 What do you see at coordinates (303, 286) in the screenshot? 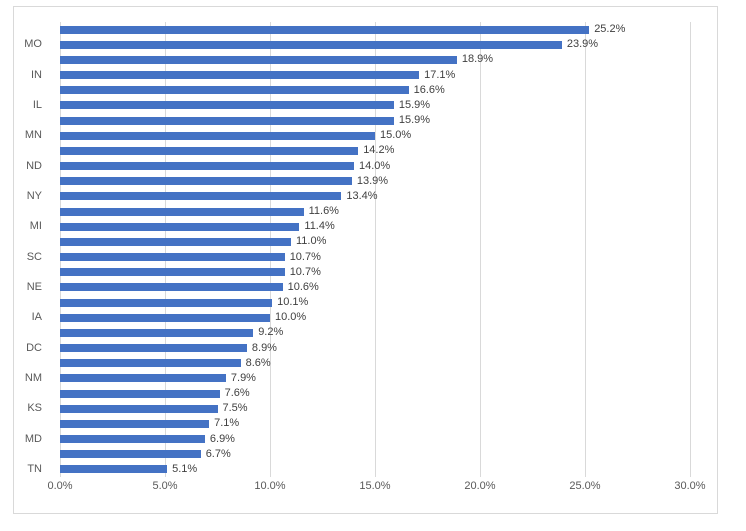
I see `bar-value-label: 10.6%` at bounding box center [303, 286].